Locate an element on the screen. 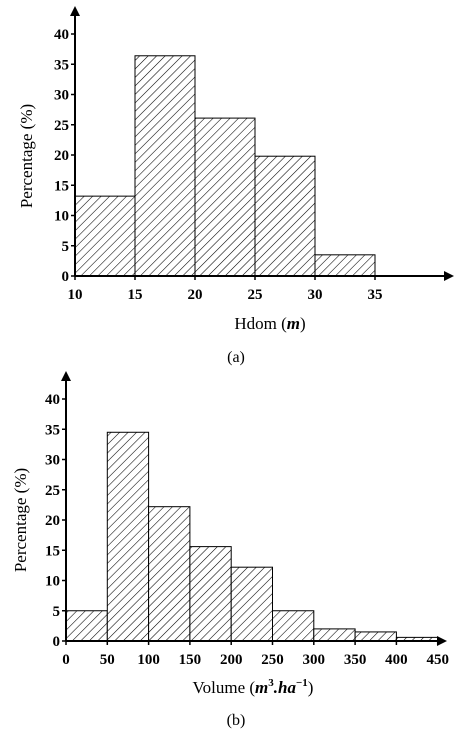 The width and height of the screenshot is (456, 734). y-axis-label-a: Percentage (%) is located at coordinates (26, 156).